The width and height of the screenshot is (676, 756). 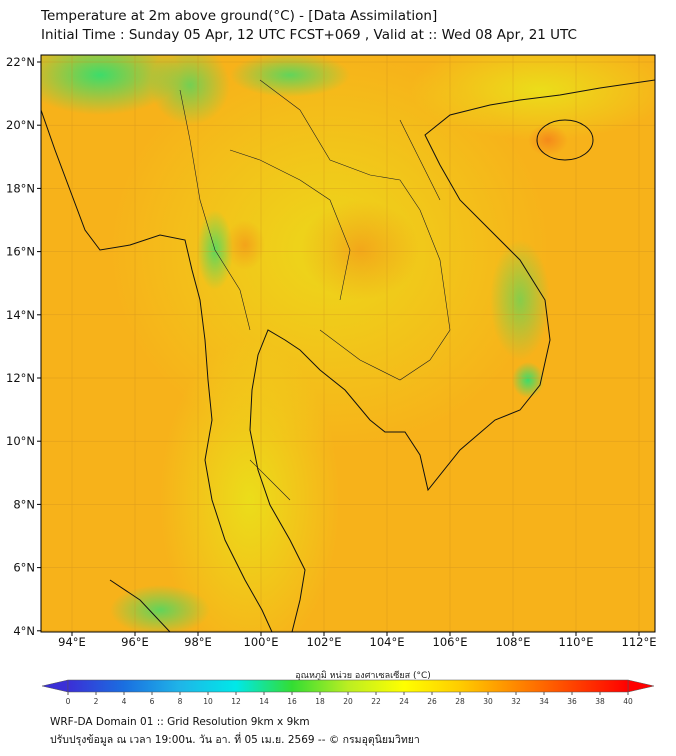 I want to click on colorbar-tick-label: 4, so click(x=124, y=701).